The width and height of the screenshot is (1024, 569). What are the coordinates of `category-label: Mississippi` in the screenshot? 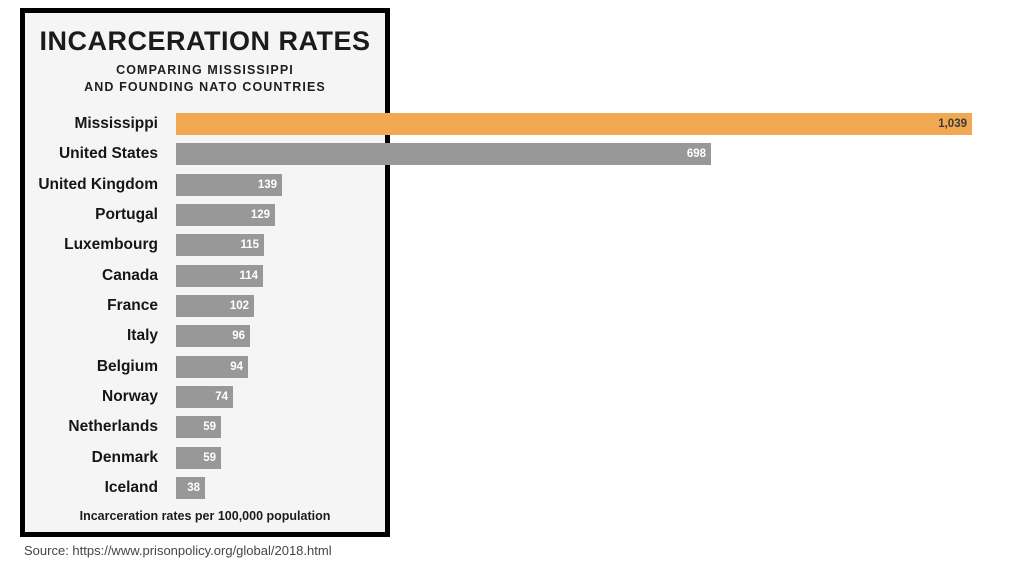 It's located at (116, 124).